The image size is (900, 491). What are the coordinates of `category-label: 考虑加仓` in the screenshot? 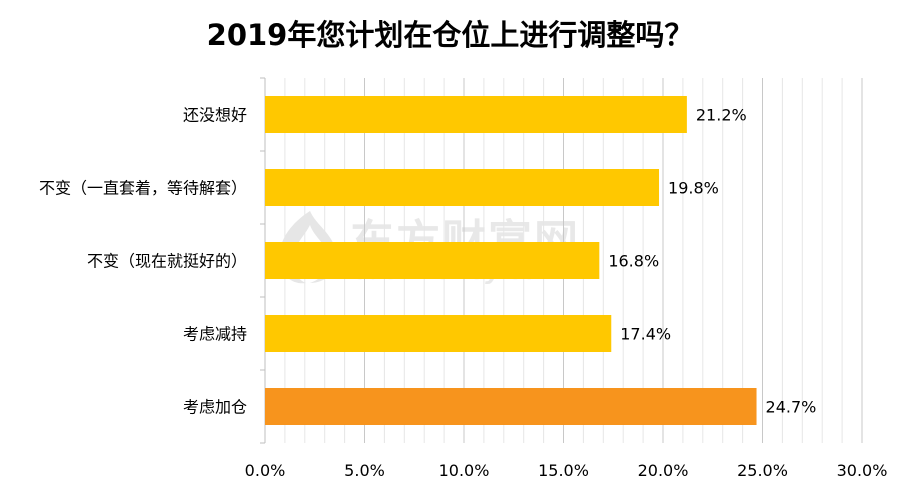 It's located at (215, 407).